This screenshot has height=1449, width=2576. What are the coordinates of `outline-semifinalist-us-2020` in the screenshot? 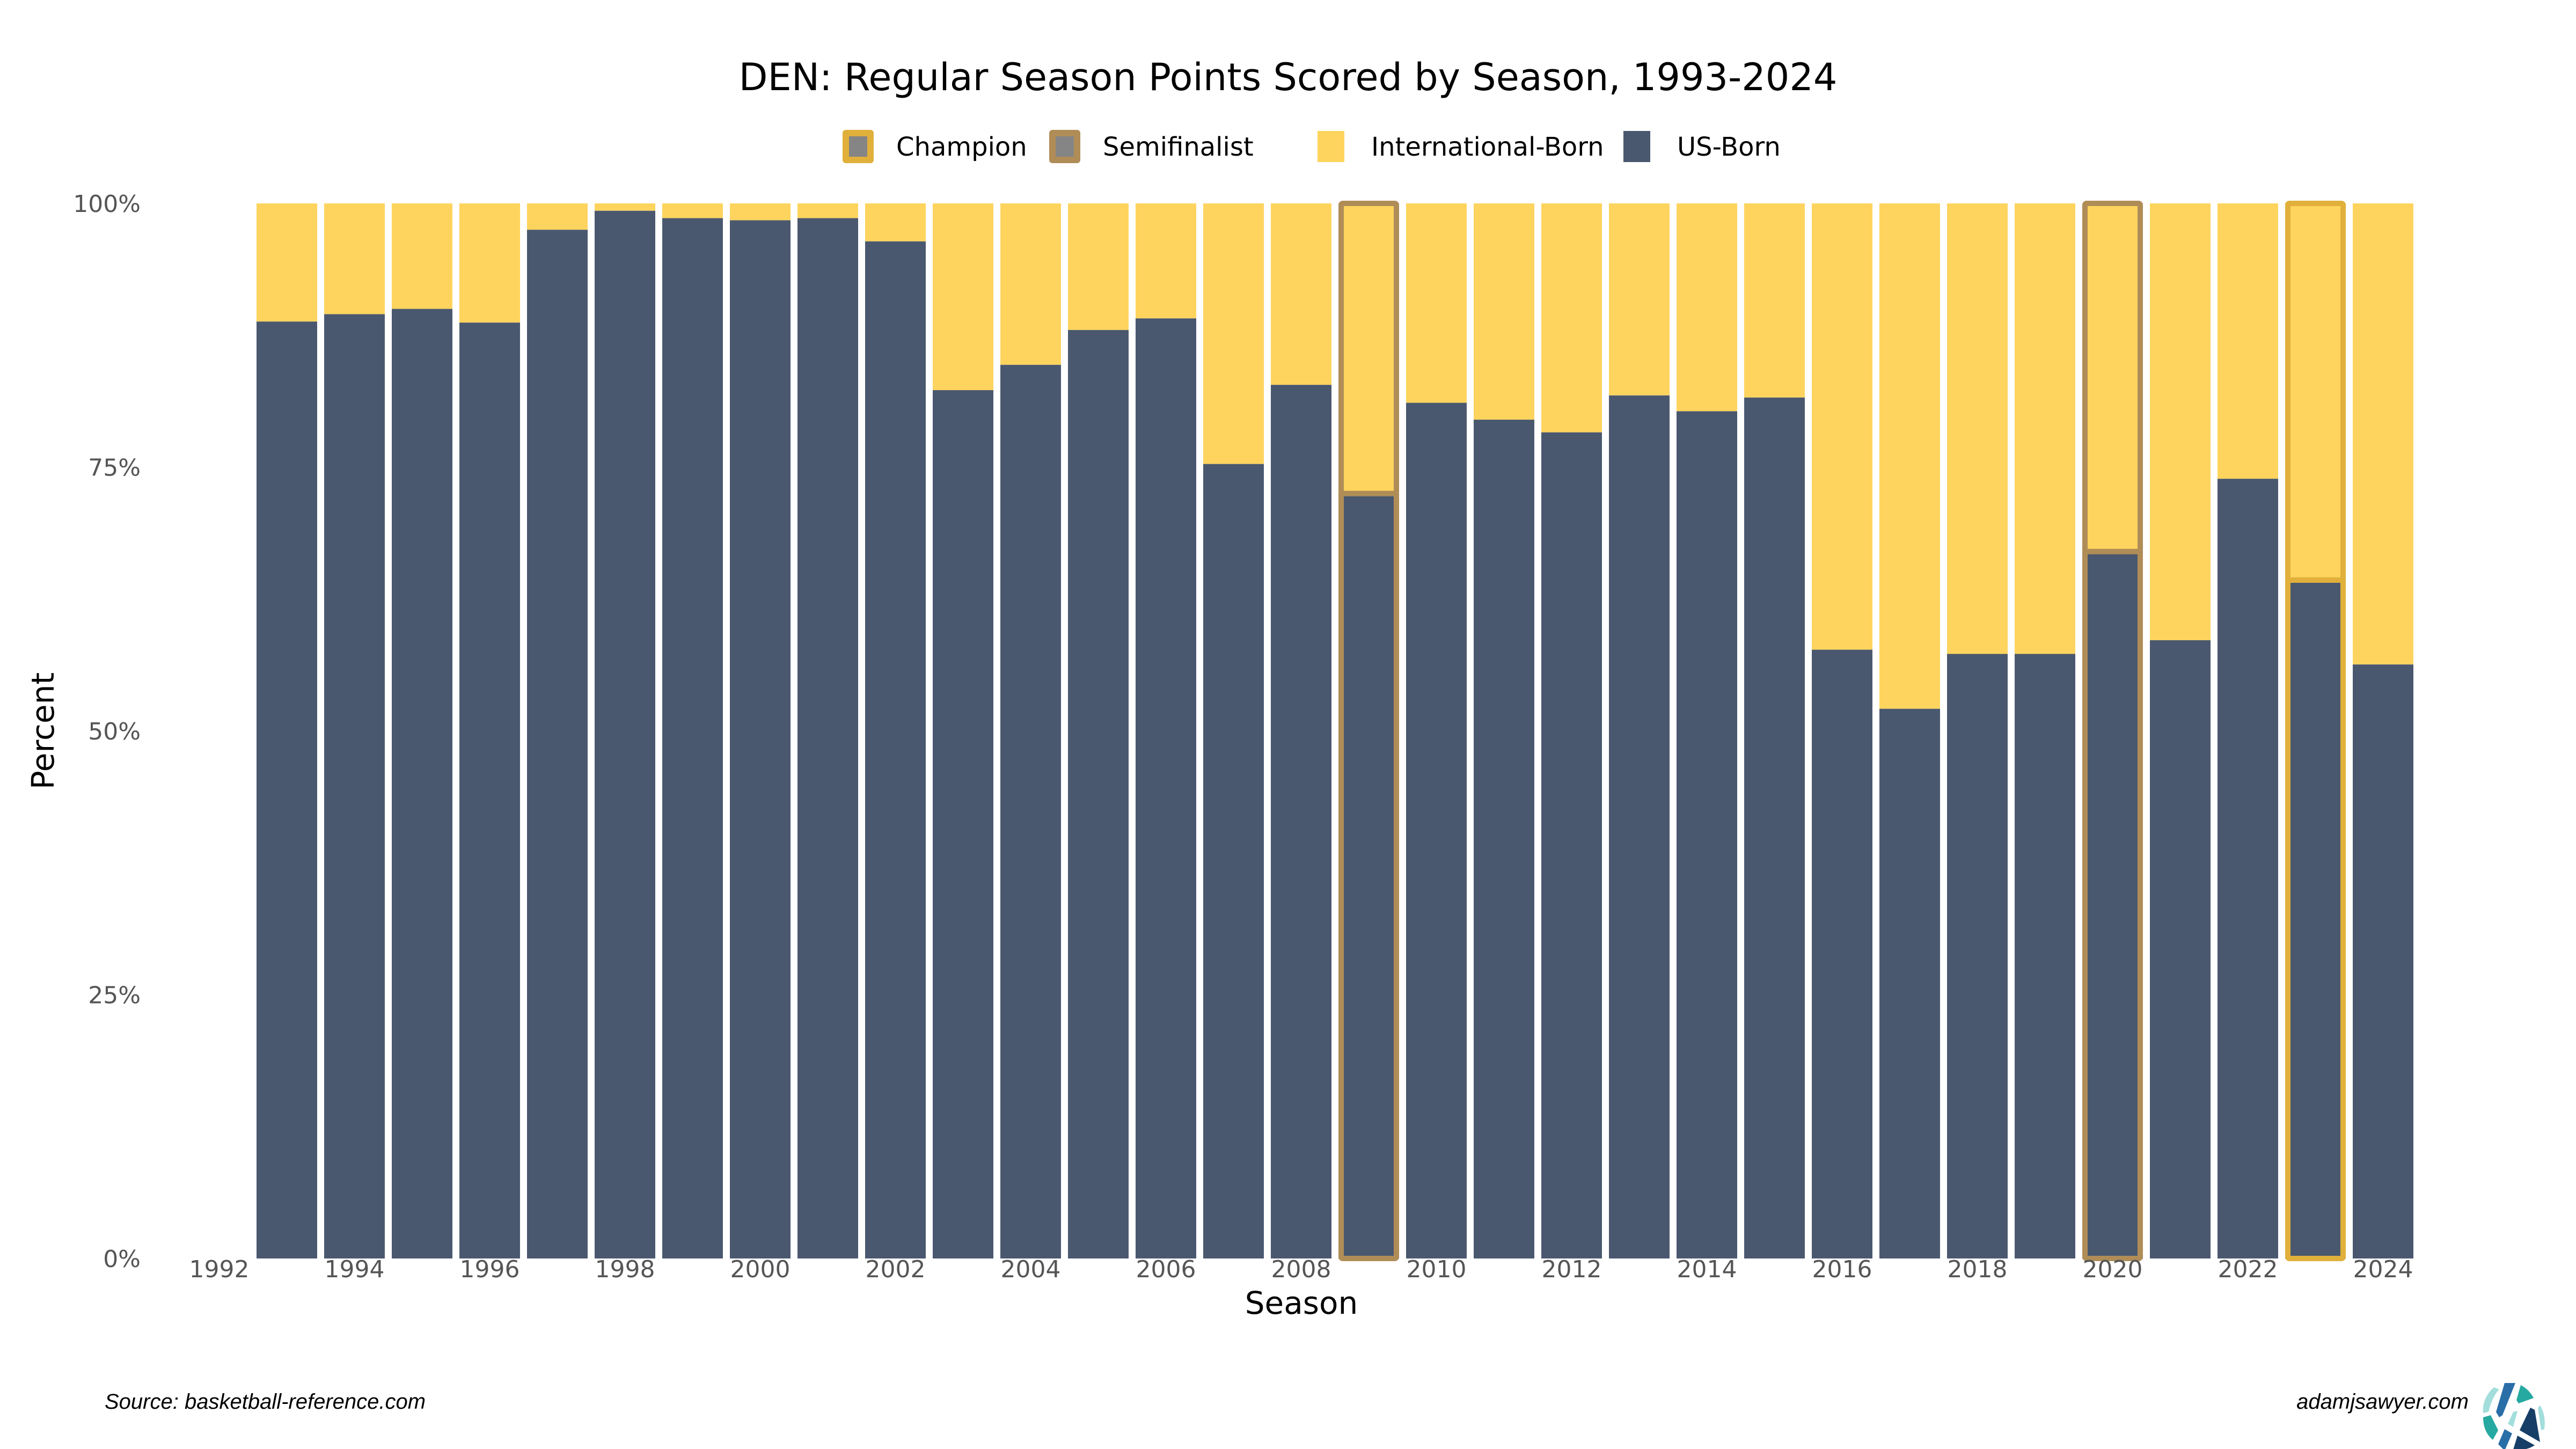 It's located at (2112, 904).